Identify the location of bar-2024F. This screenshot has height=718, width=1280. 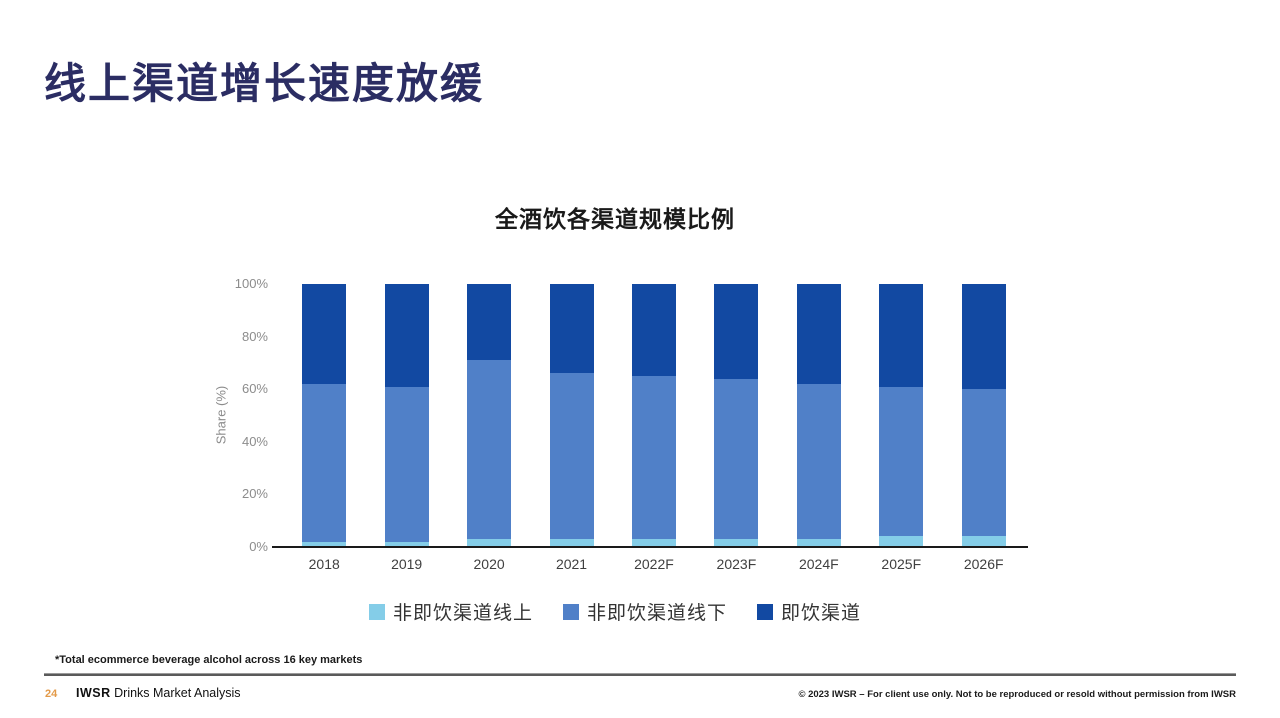
(819, 415).